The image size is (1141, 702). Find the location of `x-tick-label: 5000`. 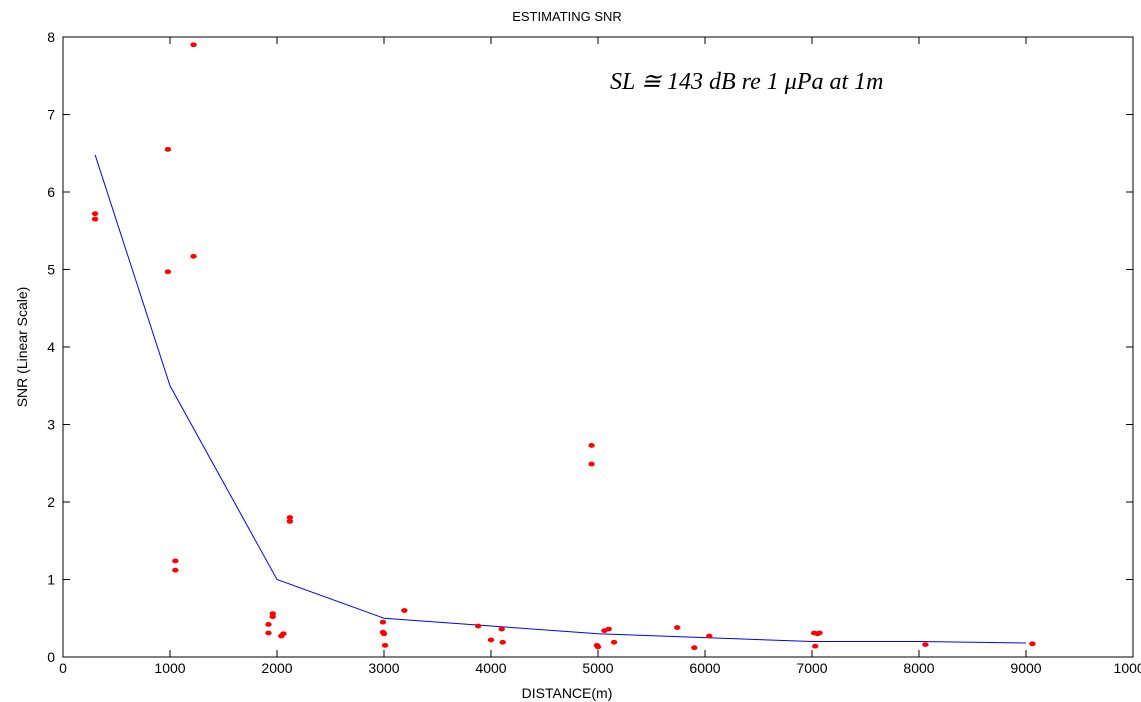

x-tick-label: 5000 is located at coordinates (597, 668).